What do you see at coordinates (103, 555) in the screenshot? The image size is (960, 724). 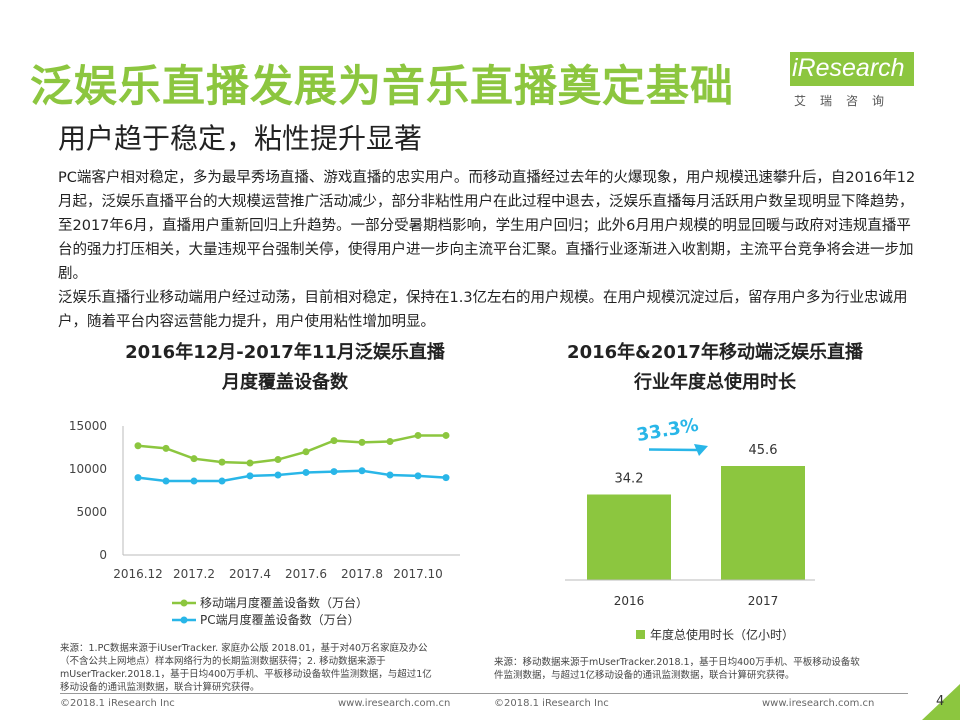 I see `y-tick-label: 0` at bounding box center [103, 555].